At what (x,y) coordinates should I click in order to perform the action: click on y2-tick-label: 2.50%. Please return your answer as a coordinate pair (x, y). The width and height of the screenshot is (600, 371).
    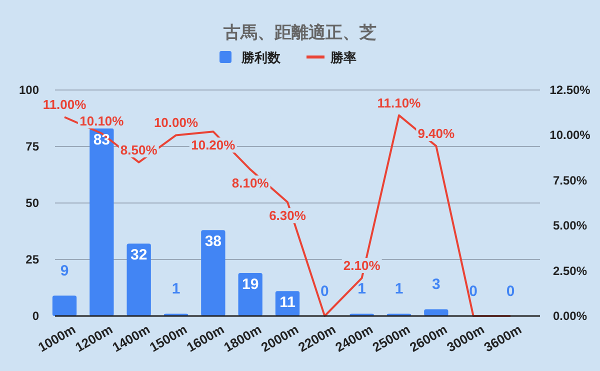
    Looking at the image, I should click on (570, 271).